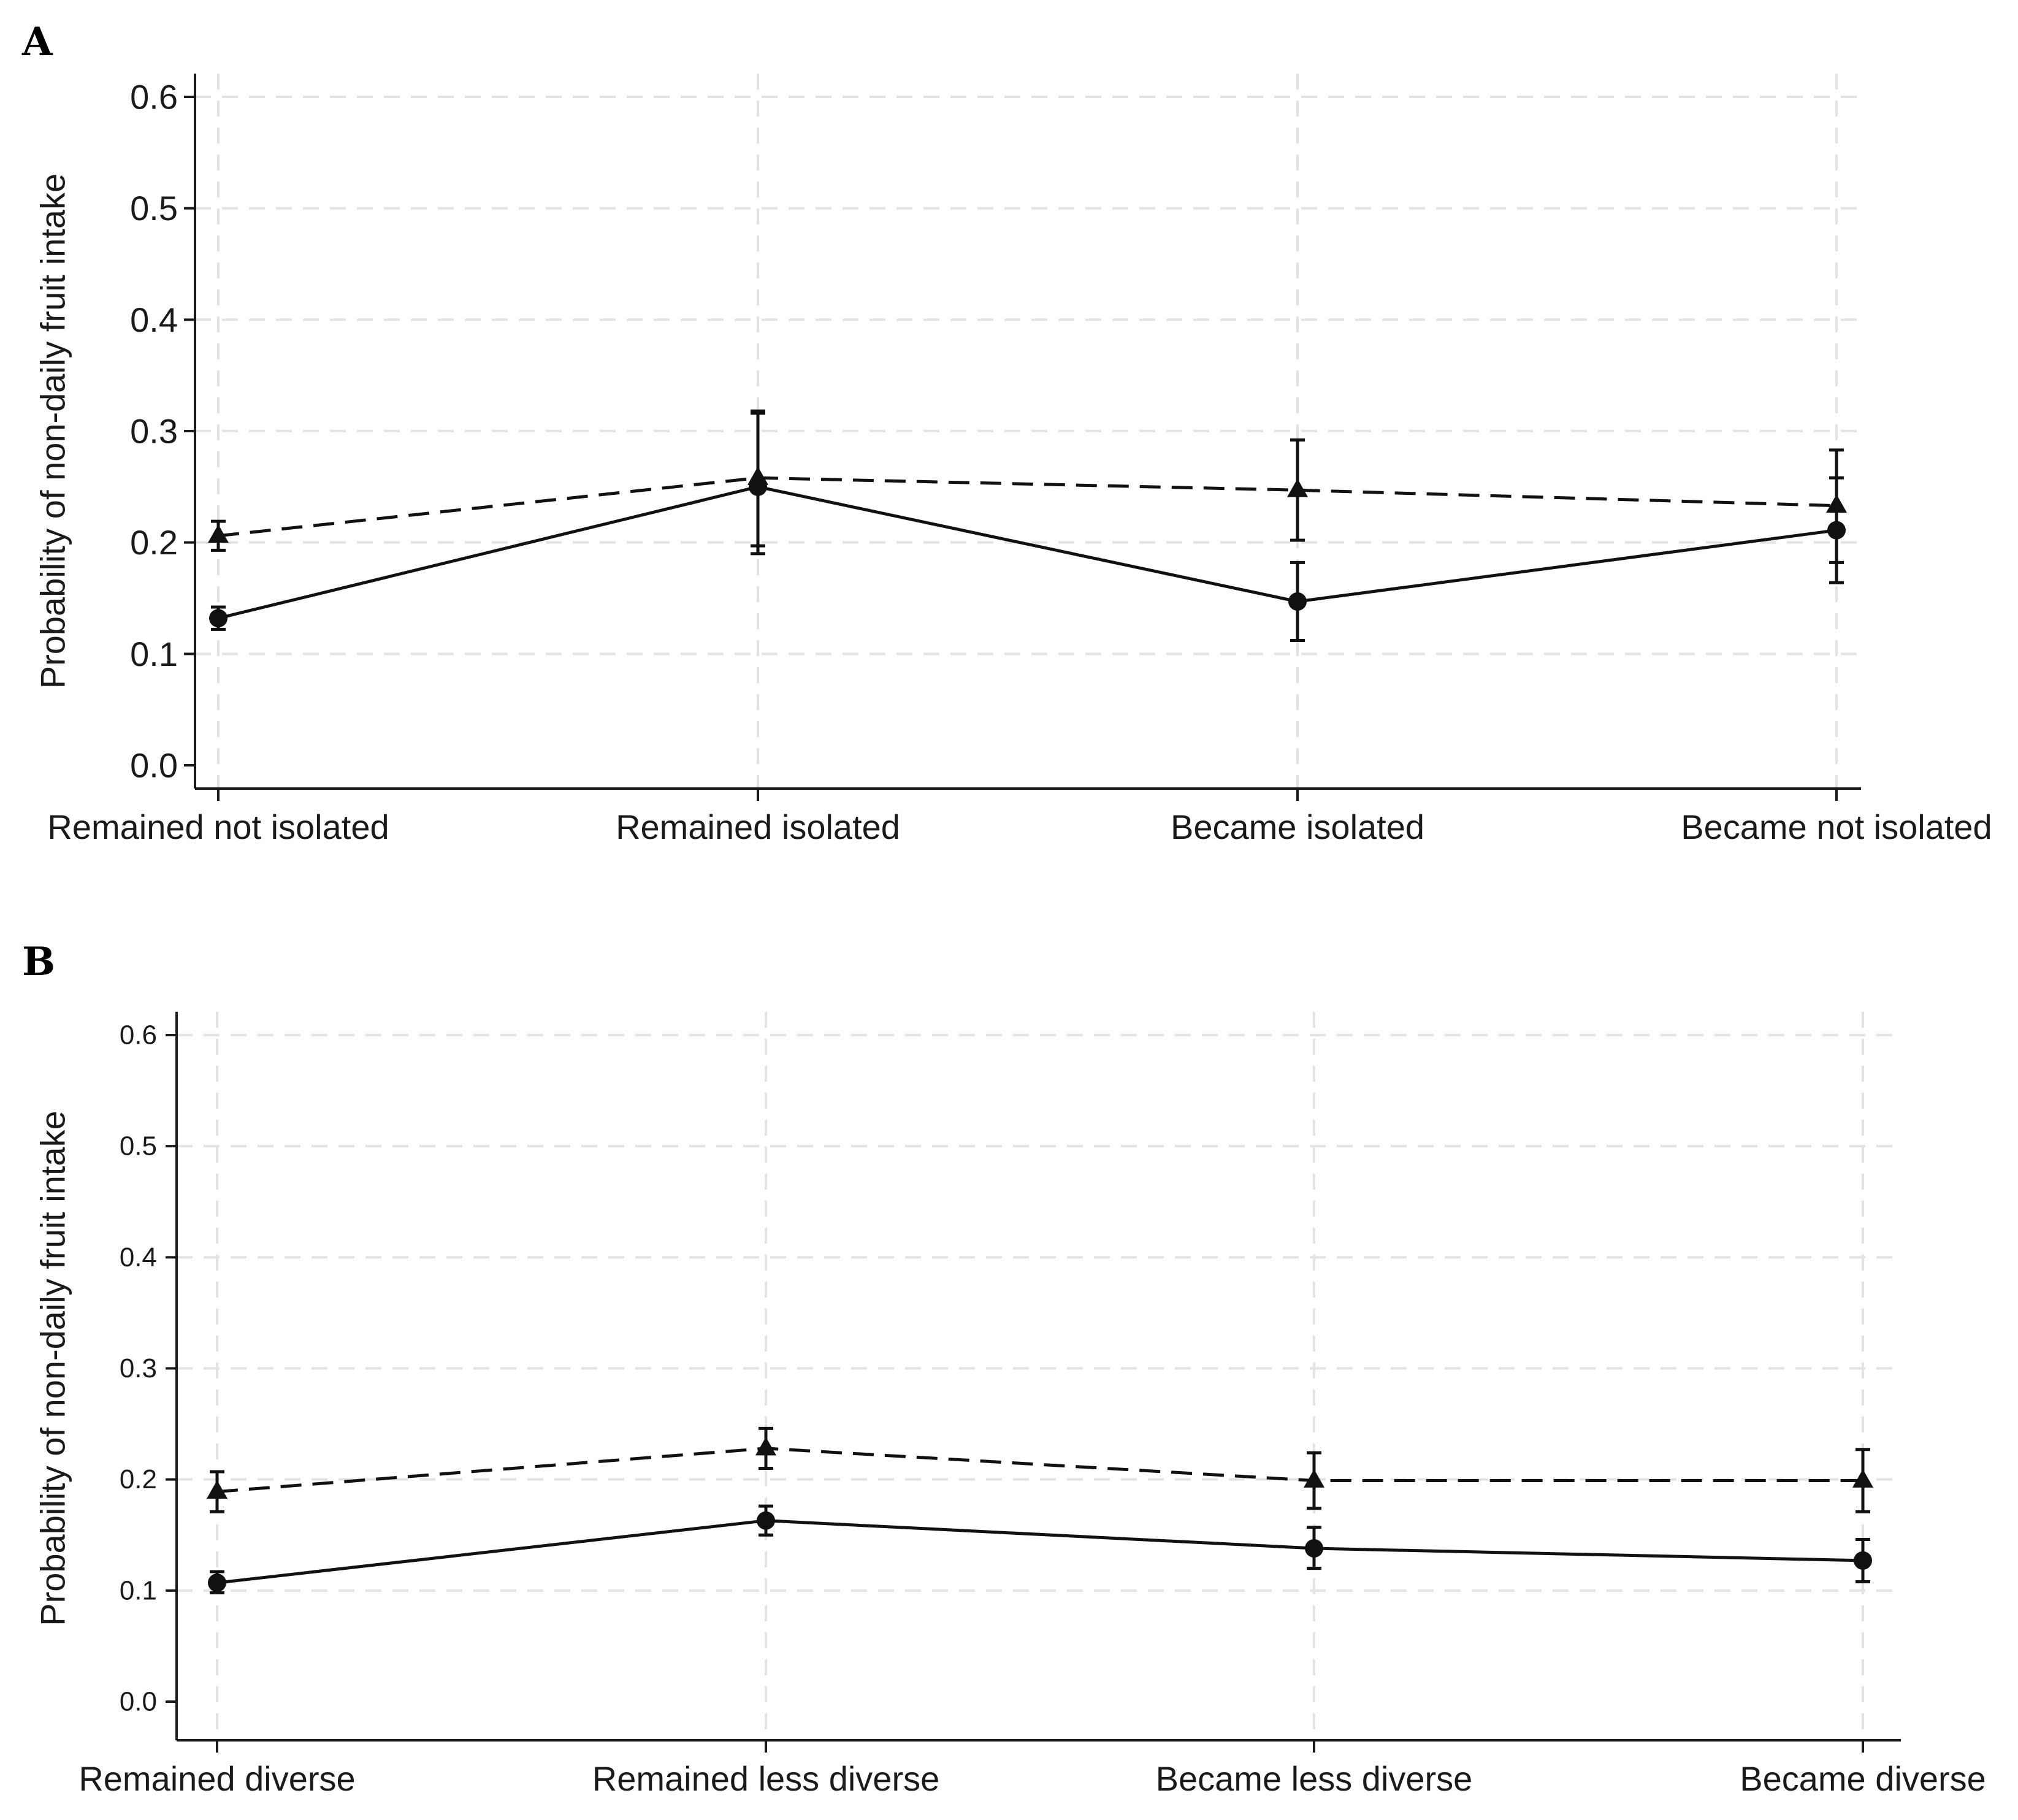  I want to click on x-category-label: Became less diverse, so click(1314, 1778).